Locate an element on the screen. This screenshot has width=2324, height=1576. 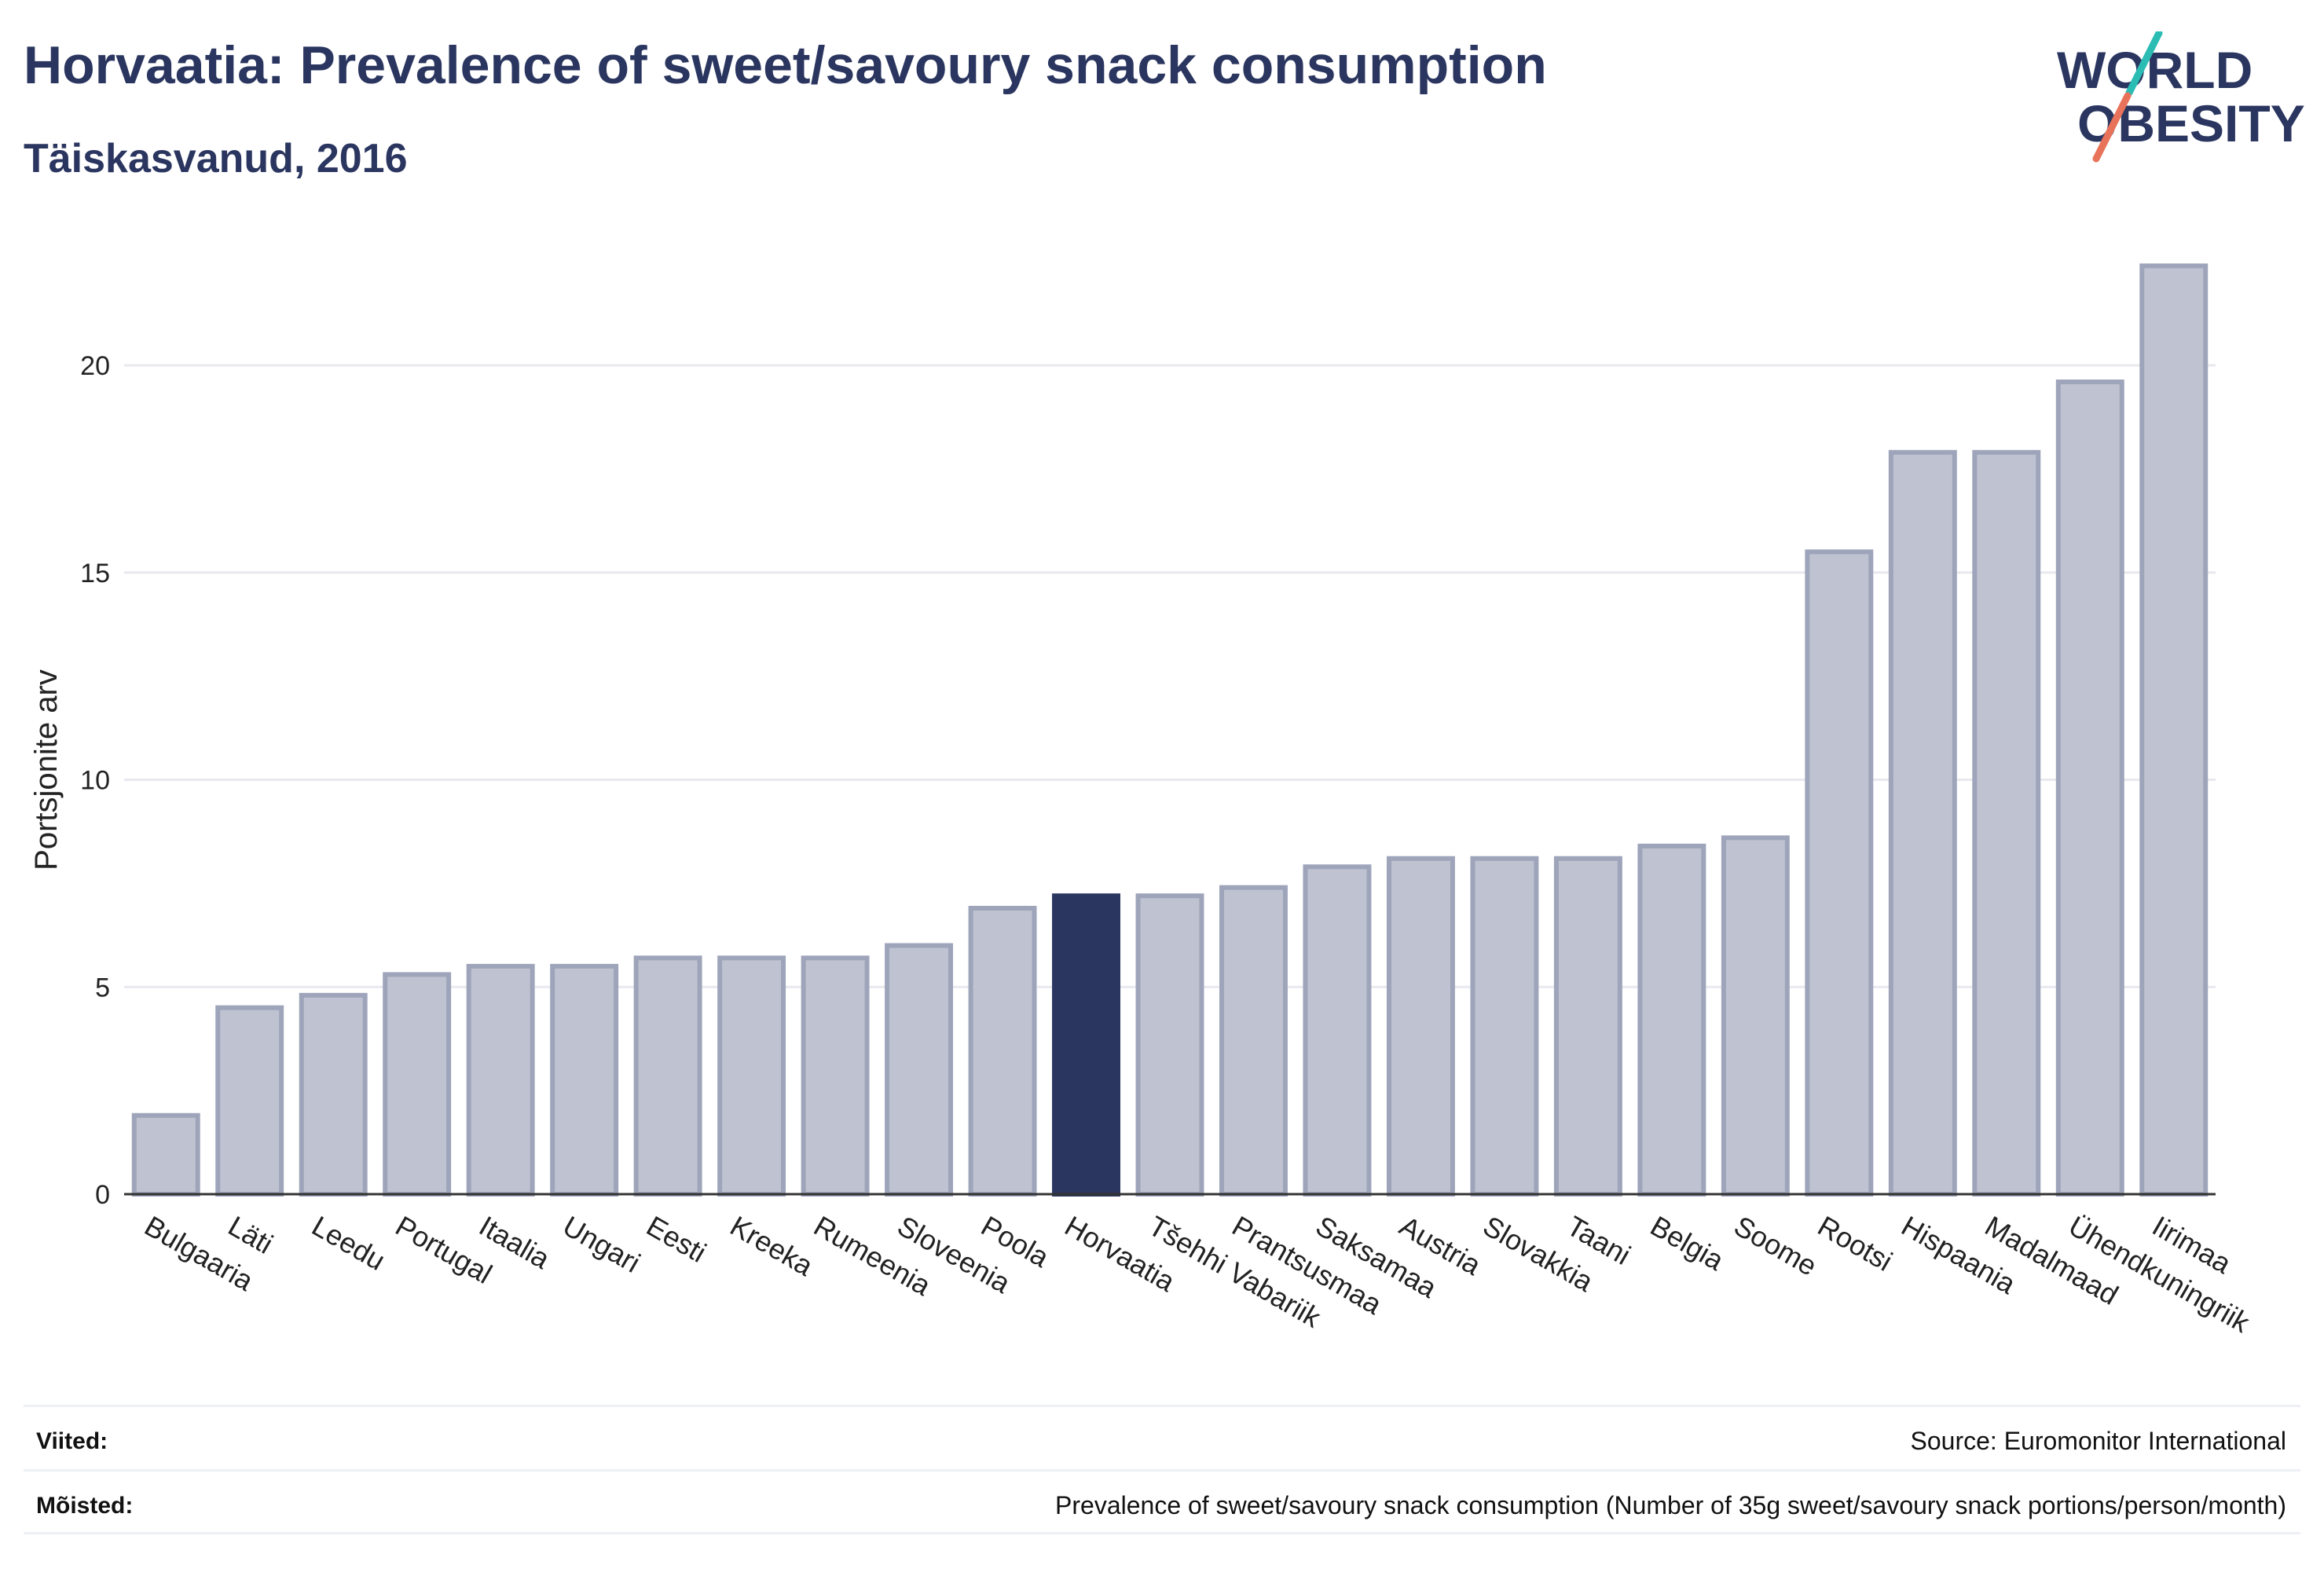
x-tick-label: Soome is located at coordinates (1775, 1245).